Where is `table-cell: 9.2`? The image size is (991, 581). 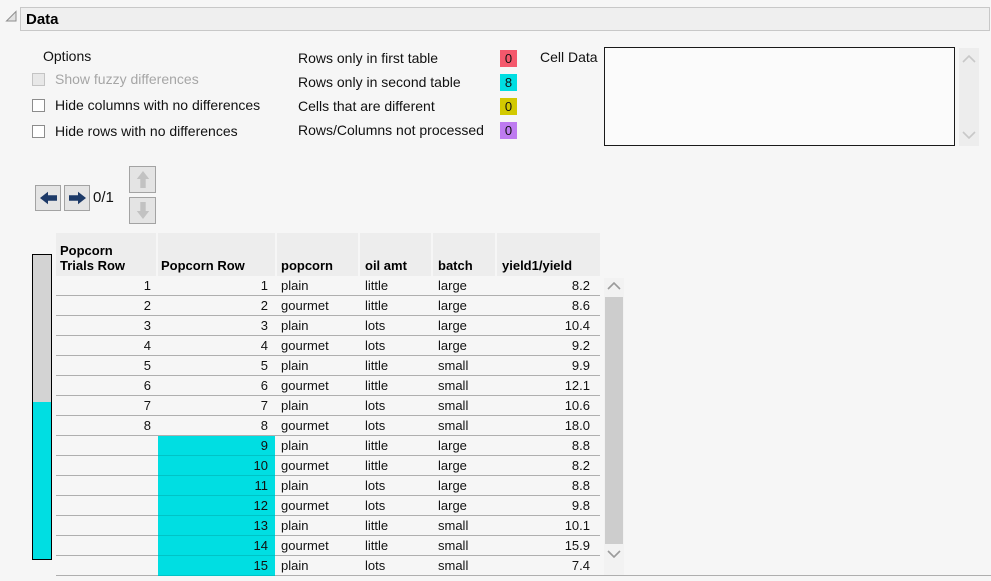
table-cell: 9.2 is located at coordinates (580, 345).